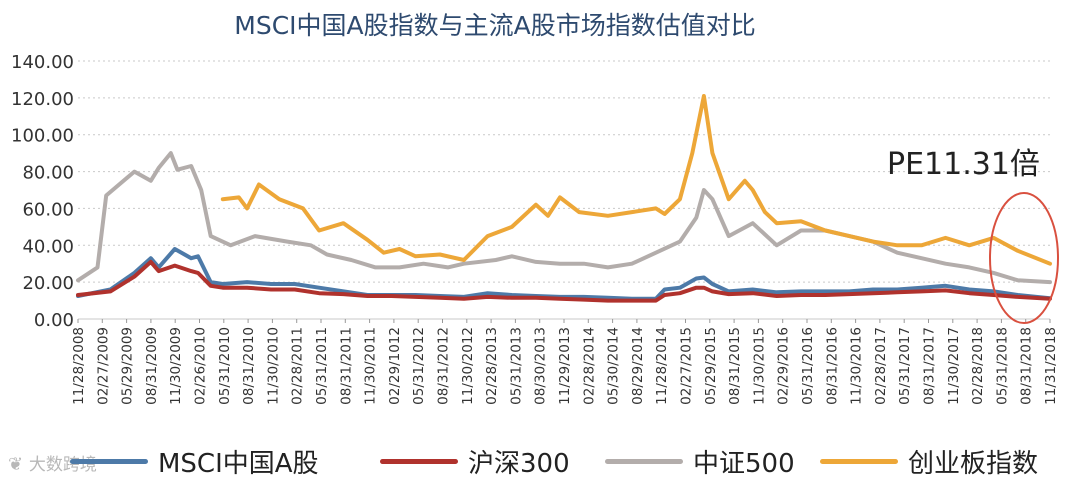 This screenshot has width=1069, height=485. What do you see at coordinates (238, 463) in the screenshot?
I see `legend-label-msci: MSCI中国A股` at bounding box center [238, 463].